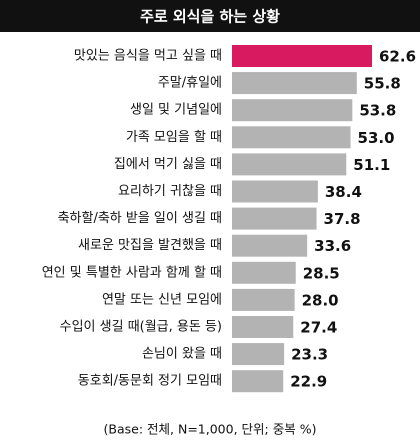 This screenshot has width=420, height=447. Describe the element at coordinates (162, 299) in the screenshot. I see `category-label: 연말 또는 신년 모임에` at that location.